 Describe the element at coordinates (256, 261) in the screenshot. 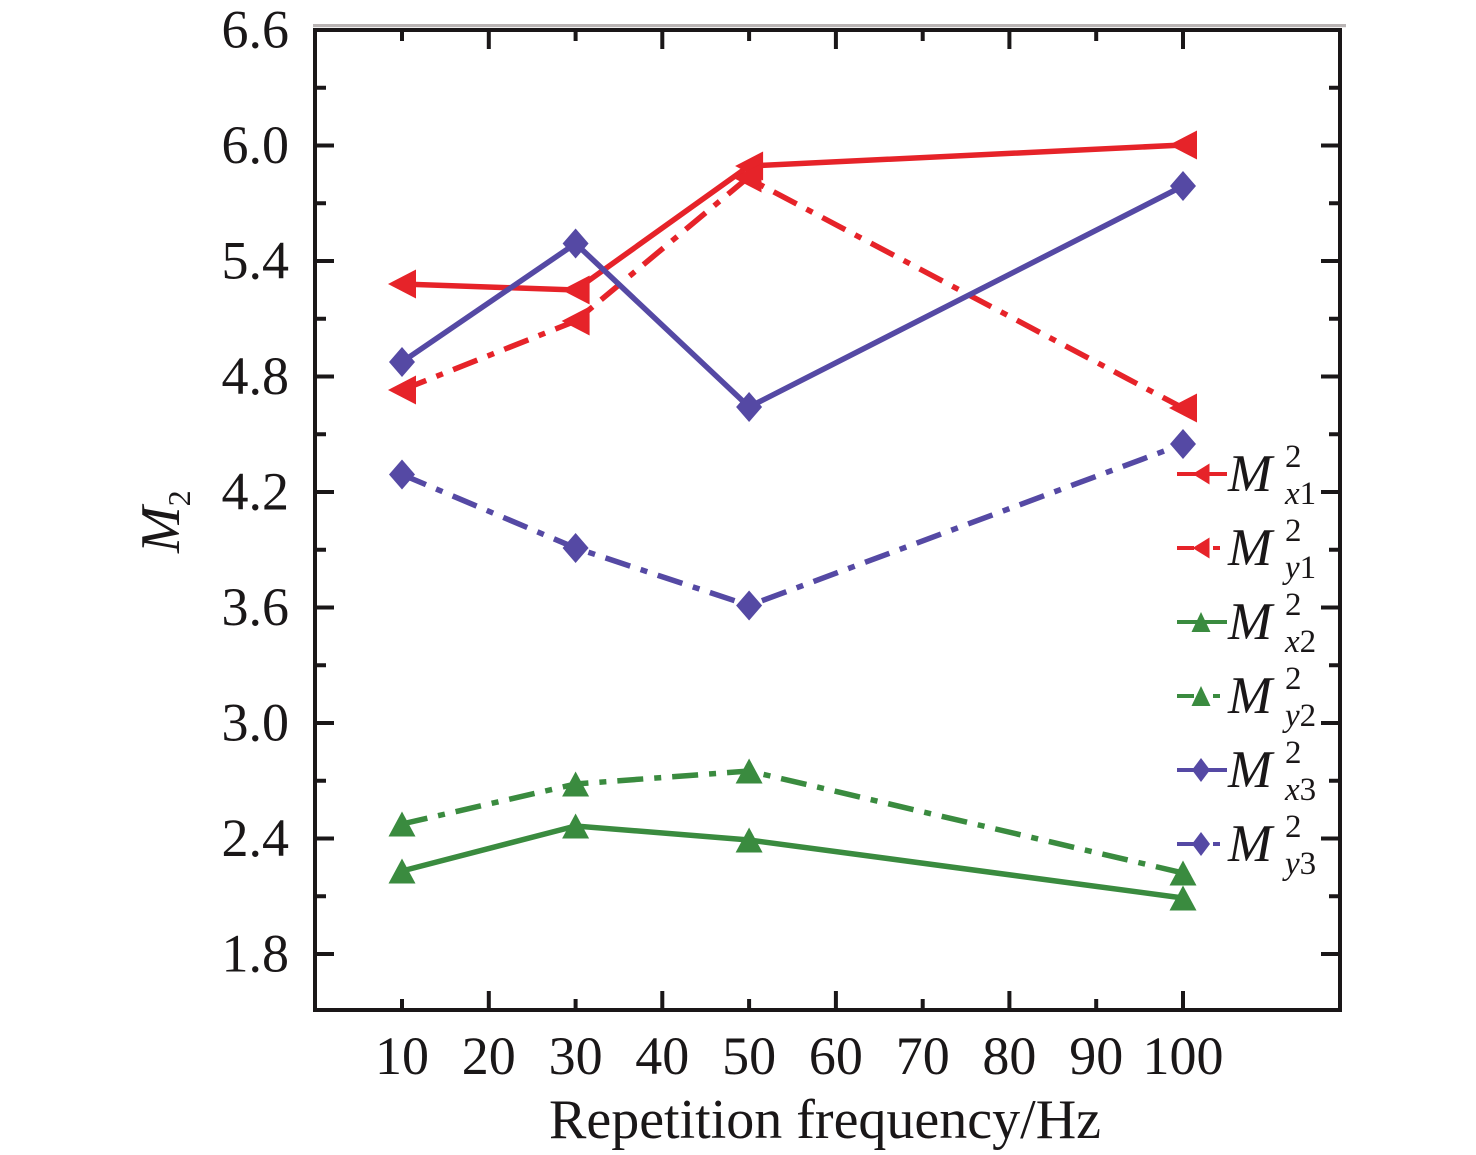

I see `svg-text: 5.4` at that location.